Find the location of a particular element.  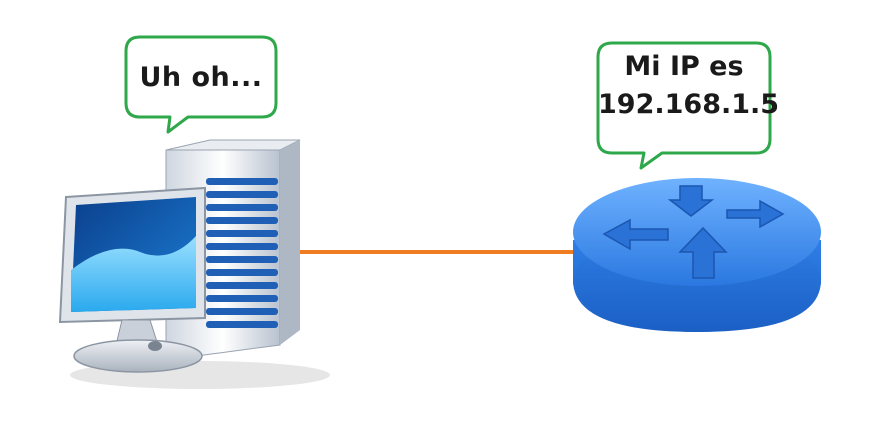

router-bubble-line-1: Mi IP es is located at coordinates (684, 66).